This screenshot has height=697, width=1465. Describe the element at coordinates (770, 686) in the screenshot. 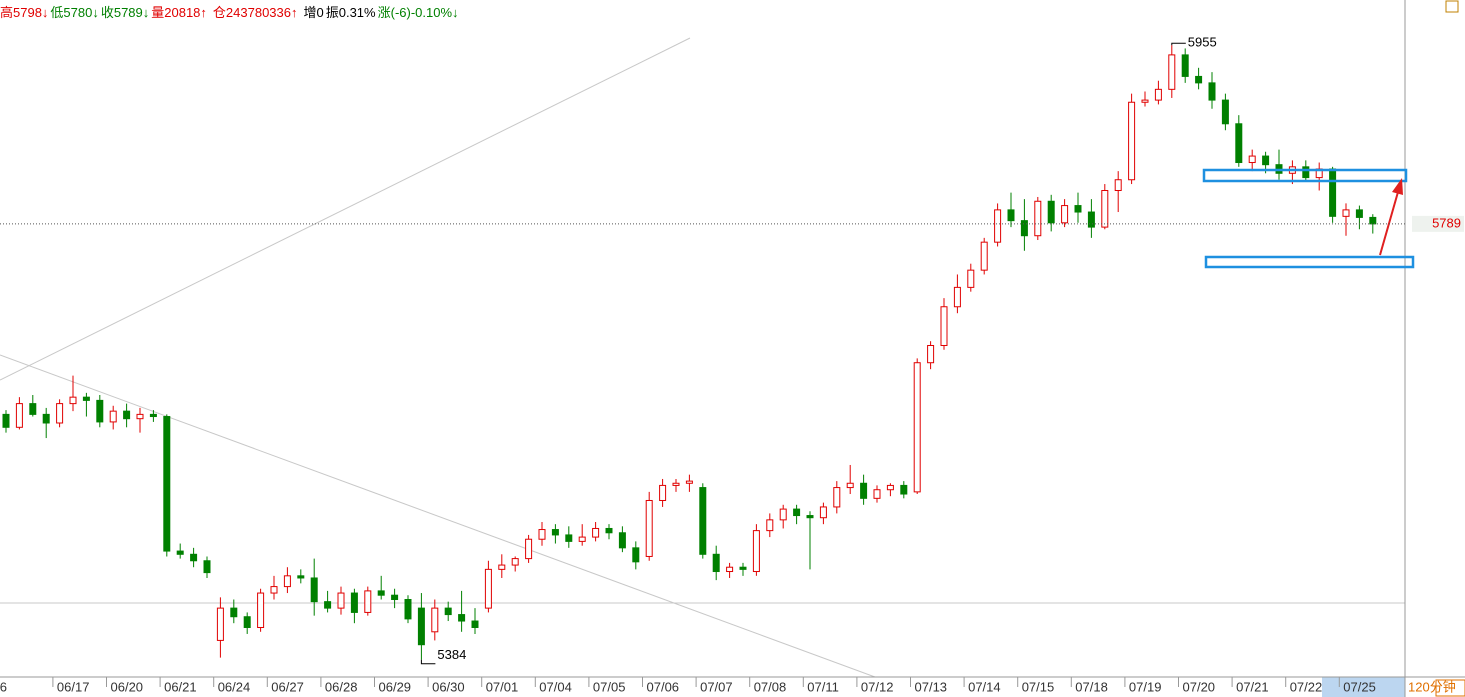

I see `x-tick-label: 07/08` at that location.